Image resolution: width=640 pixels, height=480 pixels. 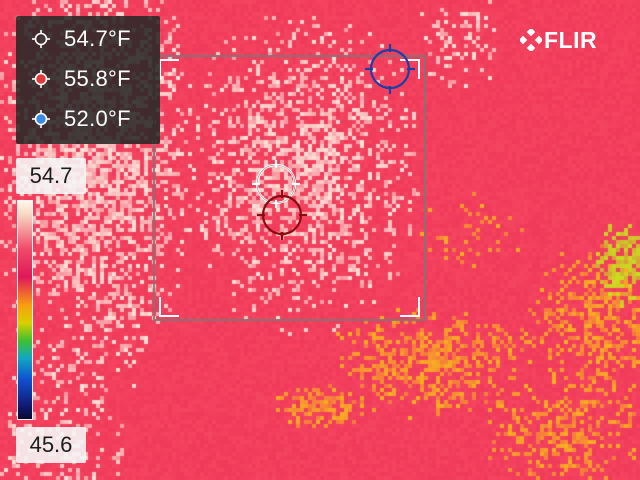 What do you see at coordinates (531, 40) in the screenshot?
I see `flir-logo-icon` at bounding box center [531, 40].